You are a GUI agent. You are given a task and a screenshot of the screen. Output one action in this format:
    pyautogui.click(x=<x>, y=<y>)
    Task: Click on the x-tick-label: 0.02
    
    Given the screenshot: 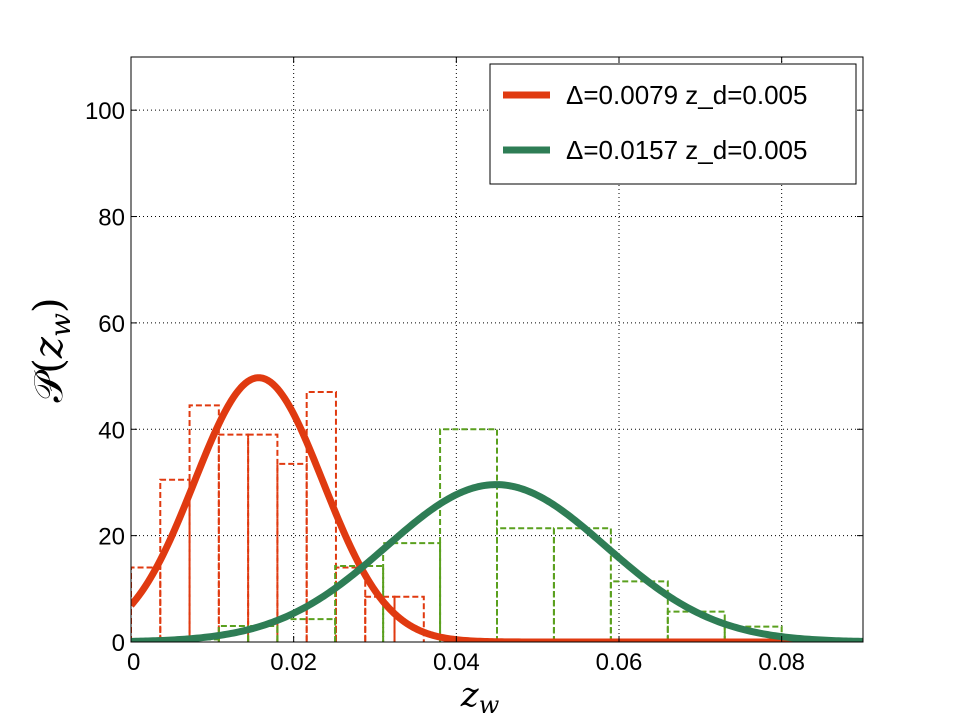 What is the action you would take?
    pyautogui.click(x=293, y=662)
    